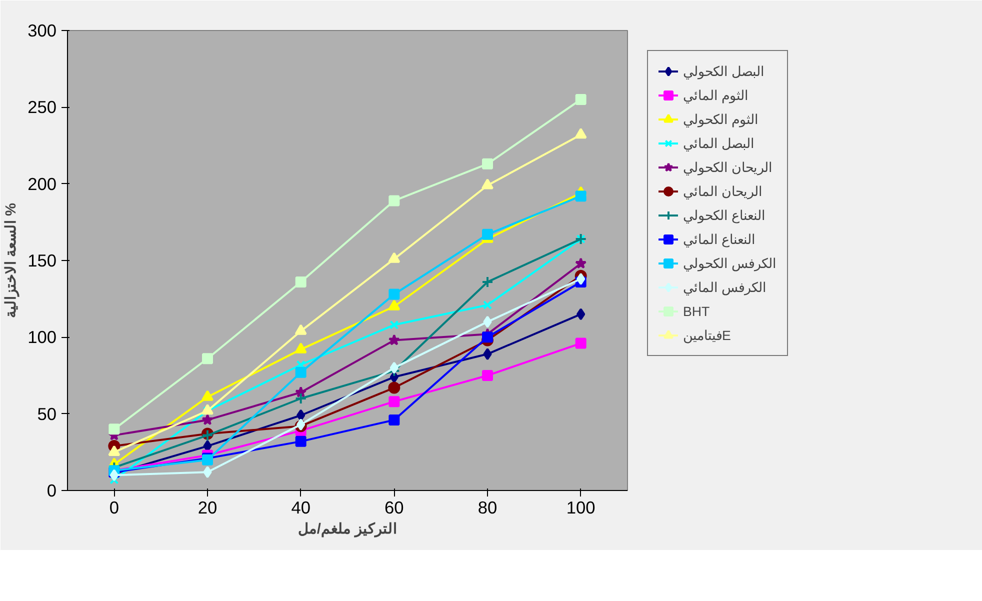  Describe the element at coordinates (47, 414) in the screenshot. I see `y-tick-label: 50` at that location.